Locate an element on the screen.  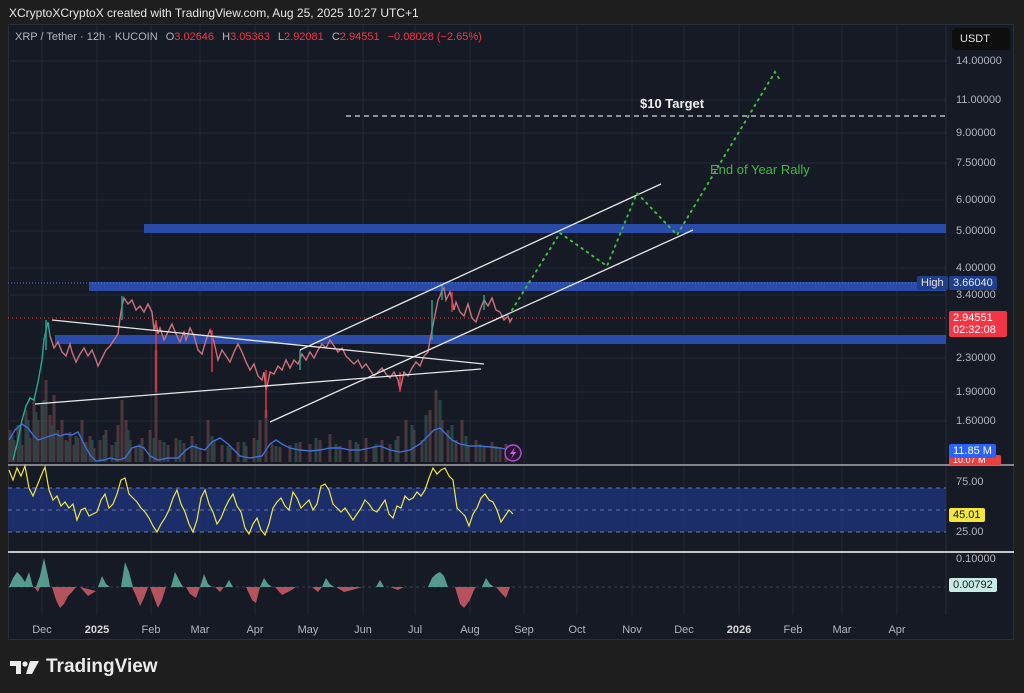
open-value: 3.02646 is located at coordinates (194, 37).